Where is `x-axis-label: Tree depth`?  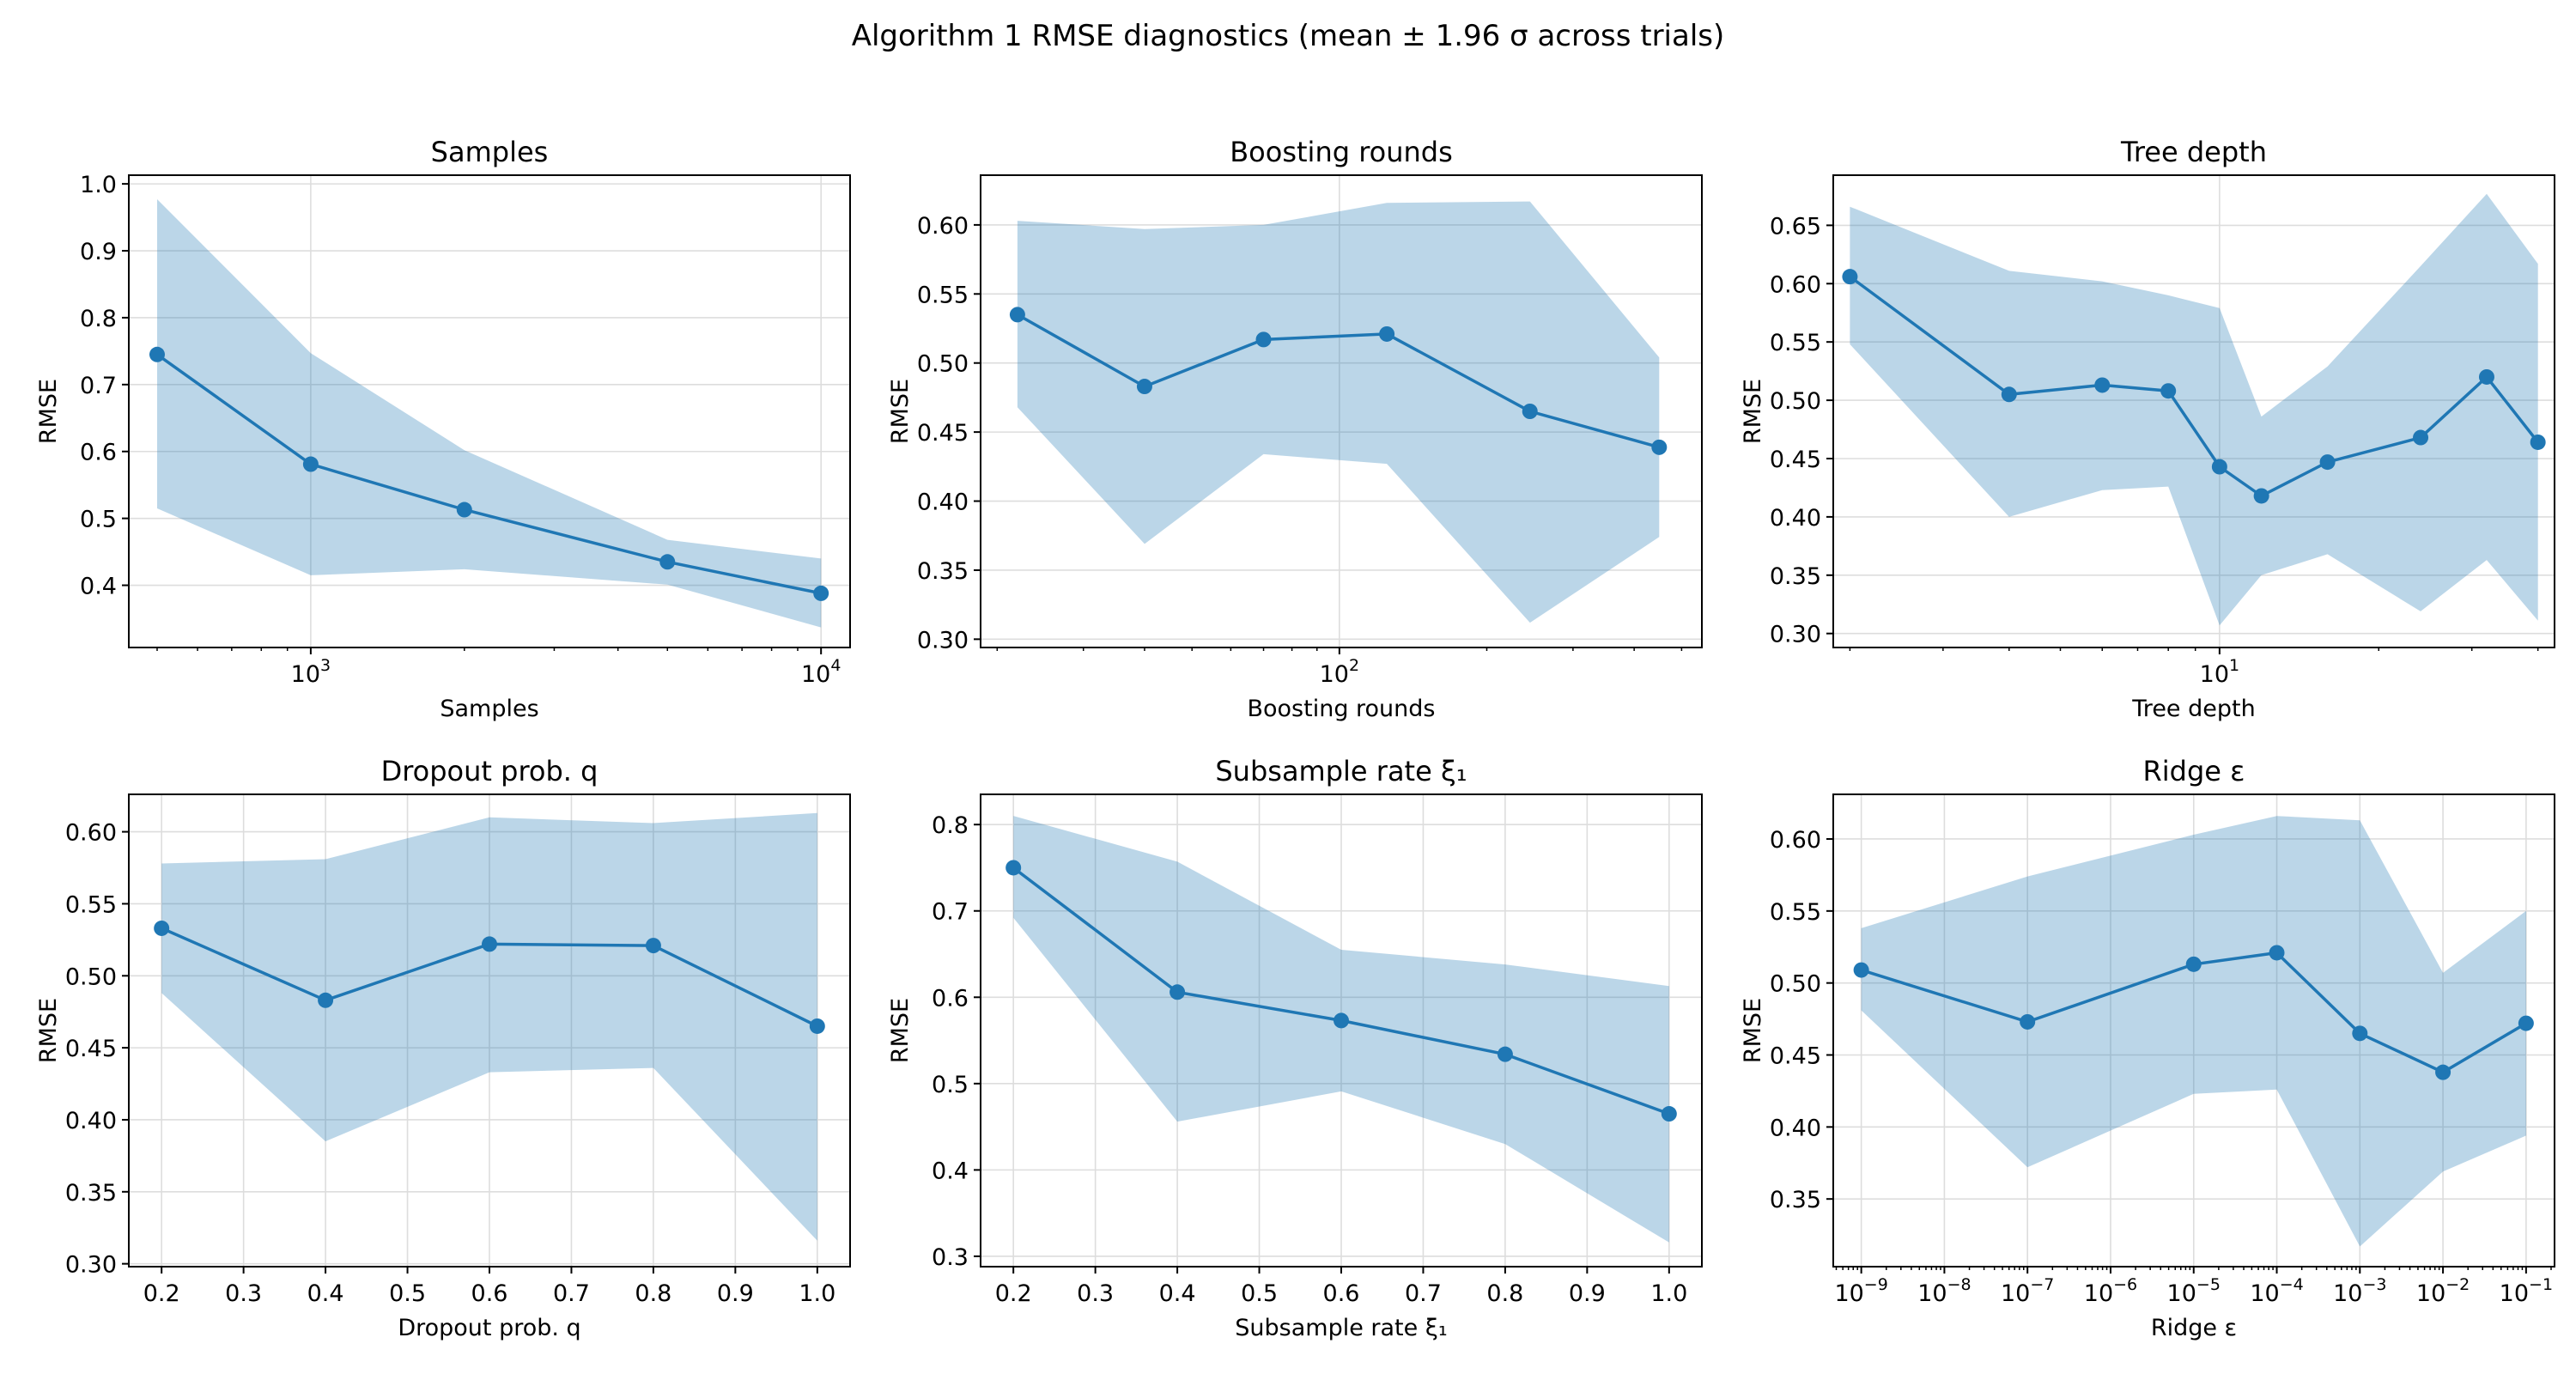 x-axis-label: Tree depth is located at coordinates (2193, 709).